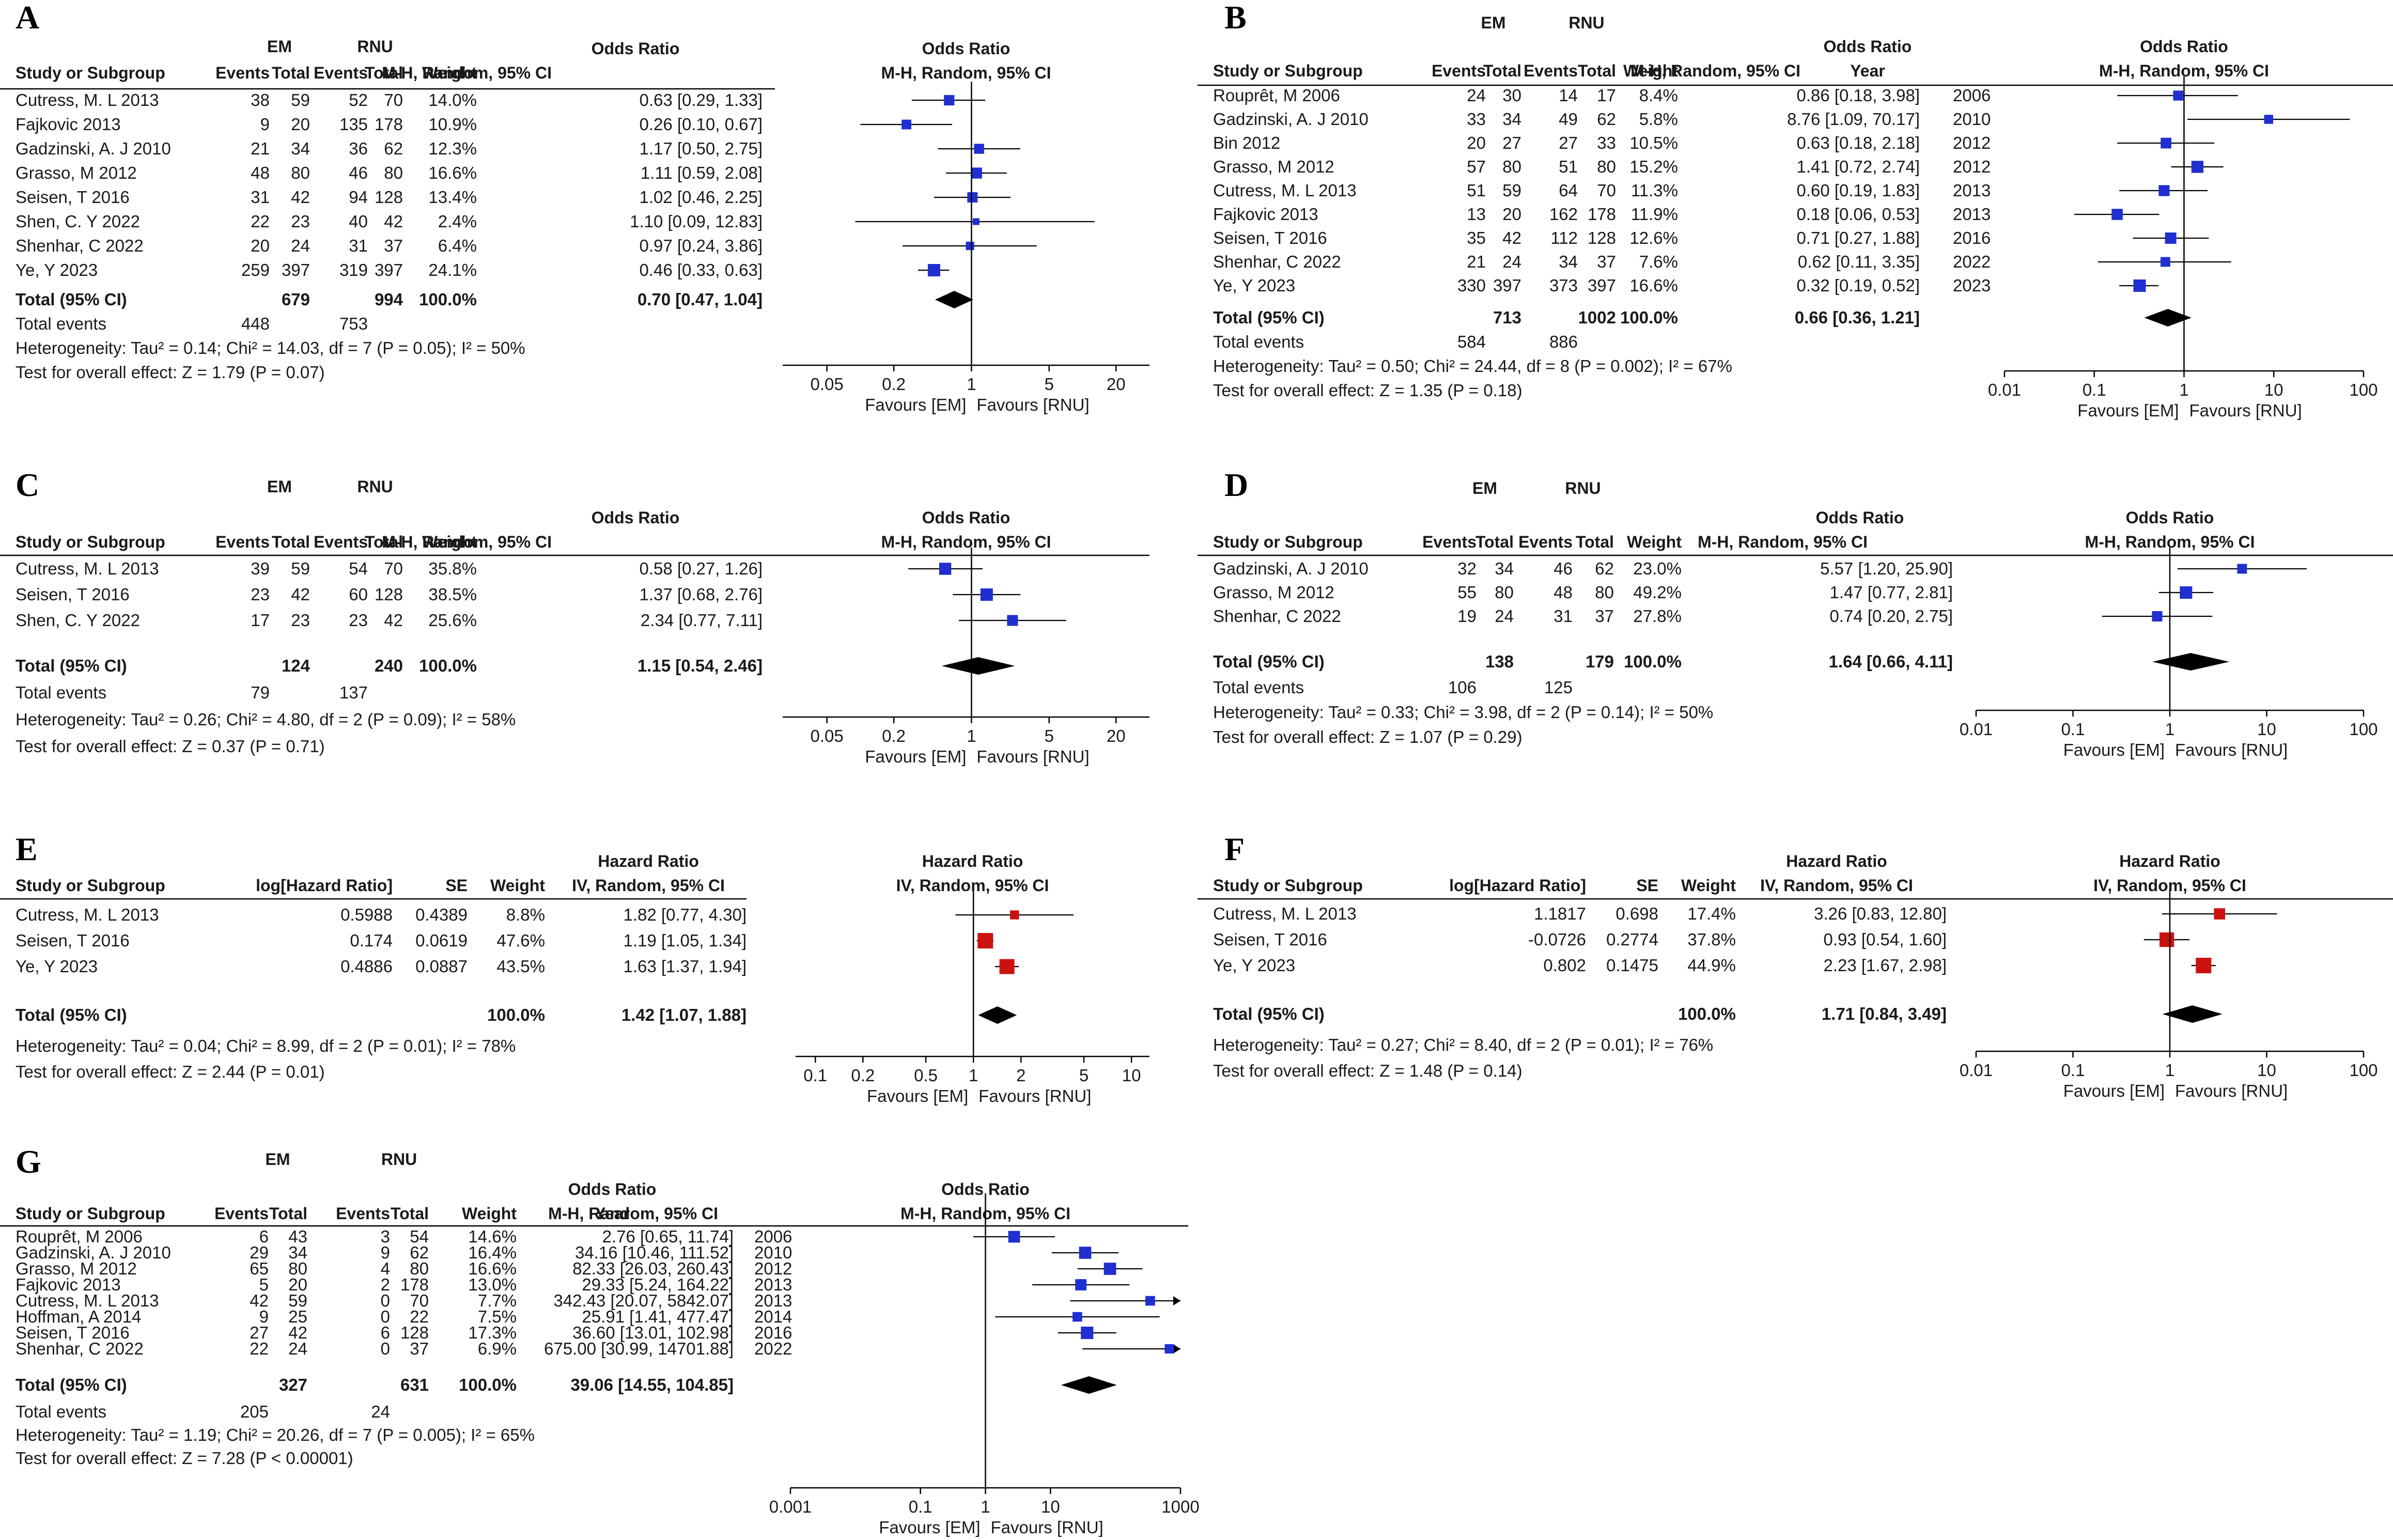 The image size is (2393, 1540). Describe the element at coordinates (260, 692) in the screenshot. I see `total-events-em: 79` at that location.